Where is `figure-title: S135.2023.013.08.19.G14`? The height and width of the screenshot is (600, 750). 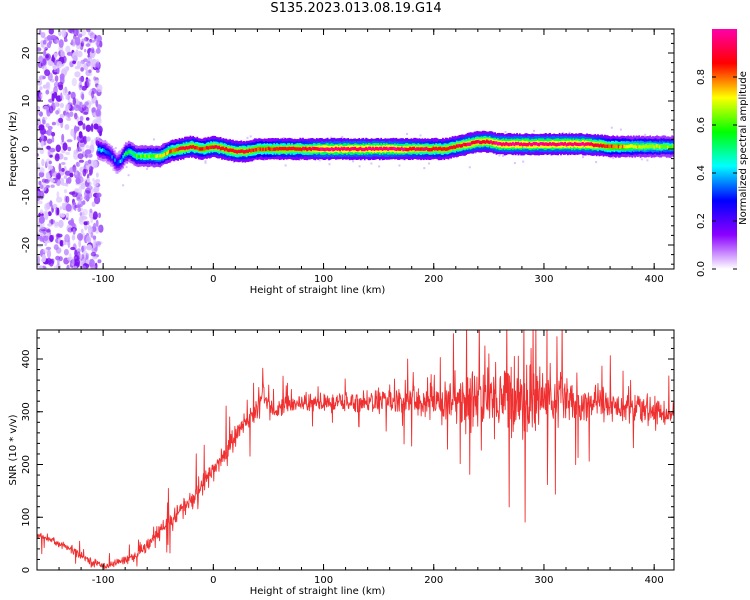 figure-title: S135.2023.013.08.19.G14 is located at coordinates (356, 8).